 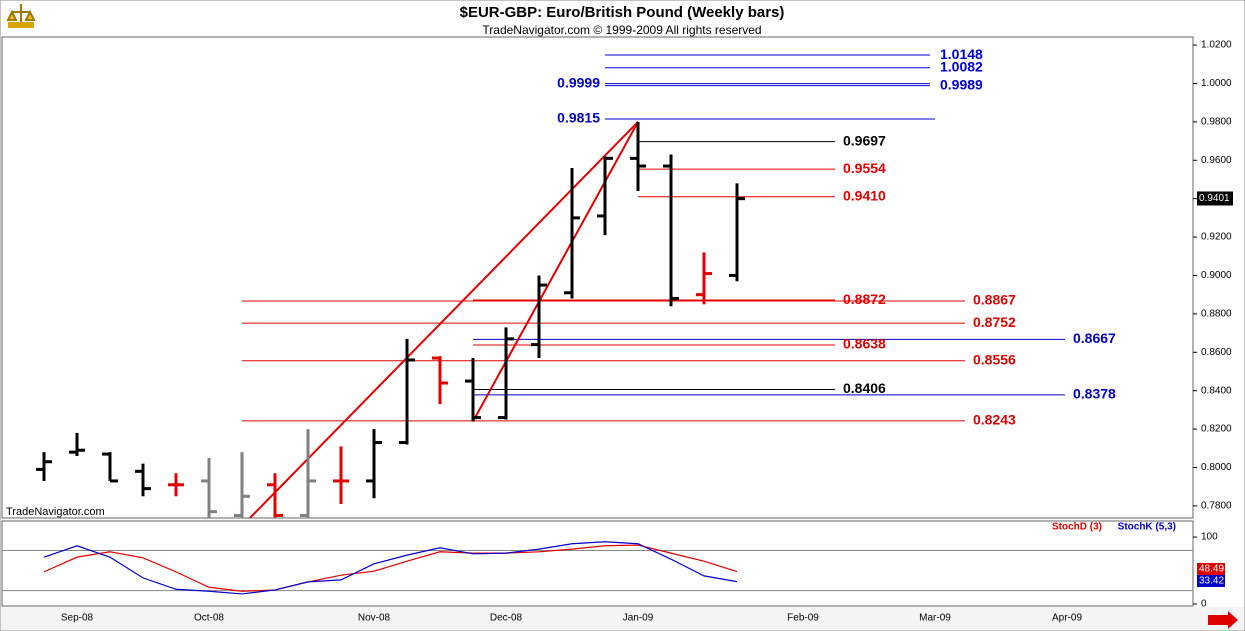 I want to click on level-label: 0.8872, so click(x=864, y=299).